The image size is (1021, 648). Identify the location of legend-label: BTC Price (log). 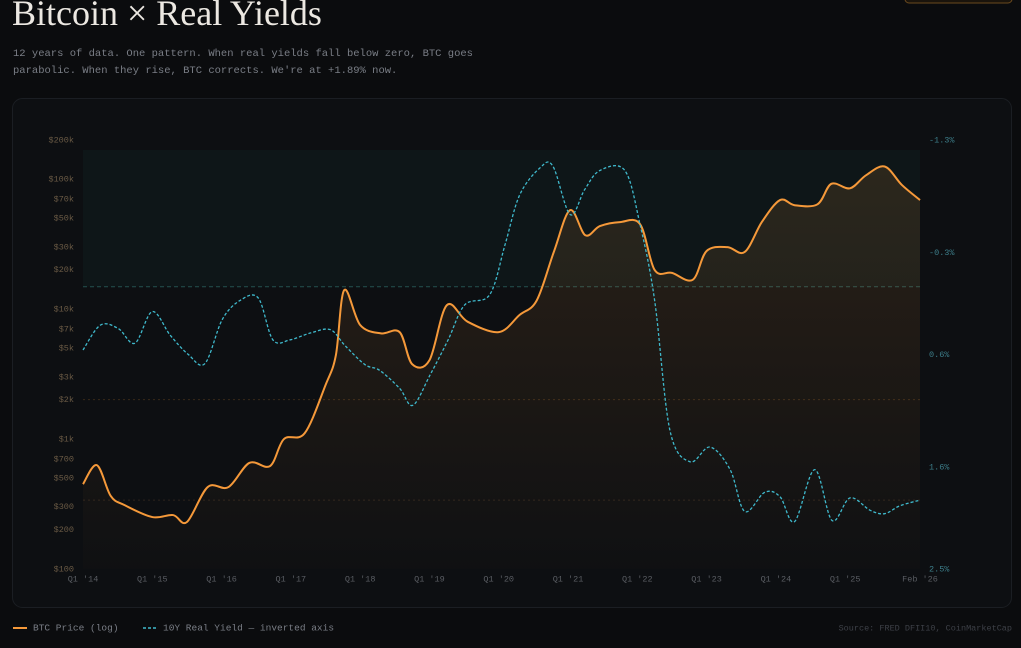
(76, 628).